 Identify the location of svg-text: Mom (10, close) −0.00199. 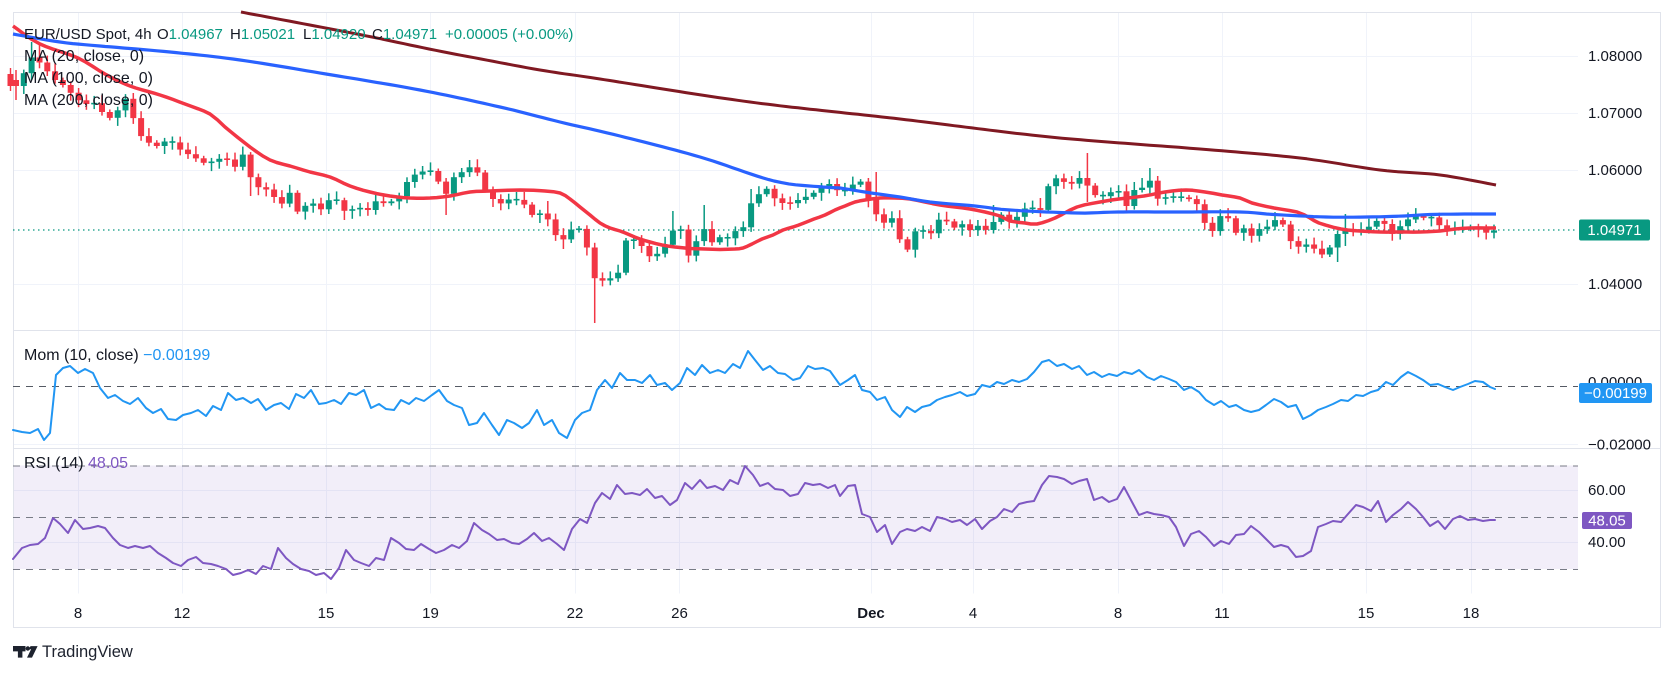
(117, 355).